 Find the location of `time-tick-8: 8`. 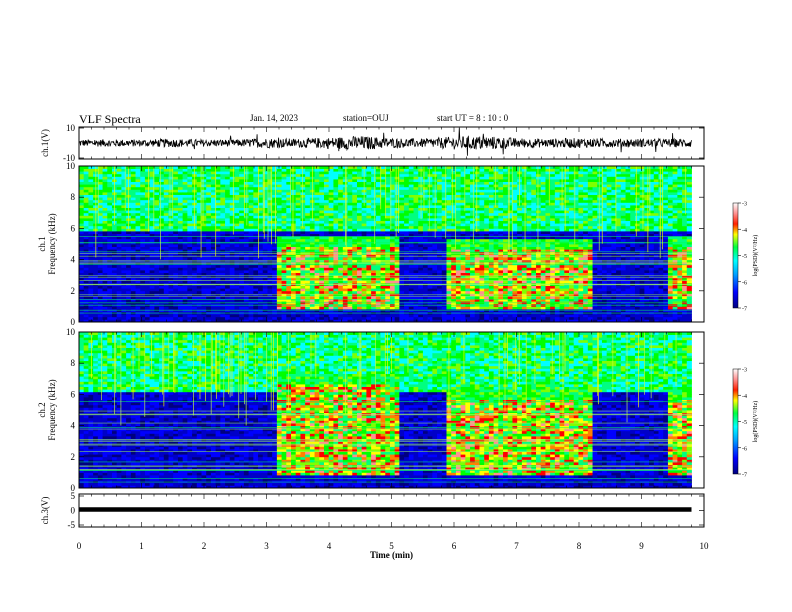

time-tick-8: 8 is located at coordinates (579, 546).